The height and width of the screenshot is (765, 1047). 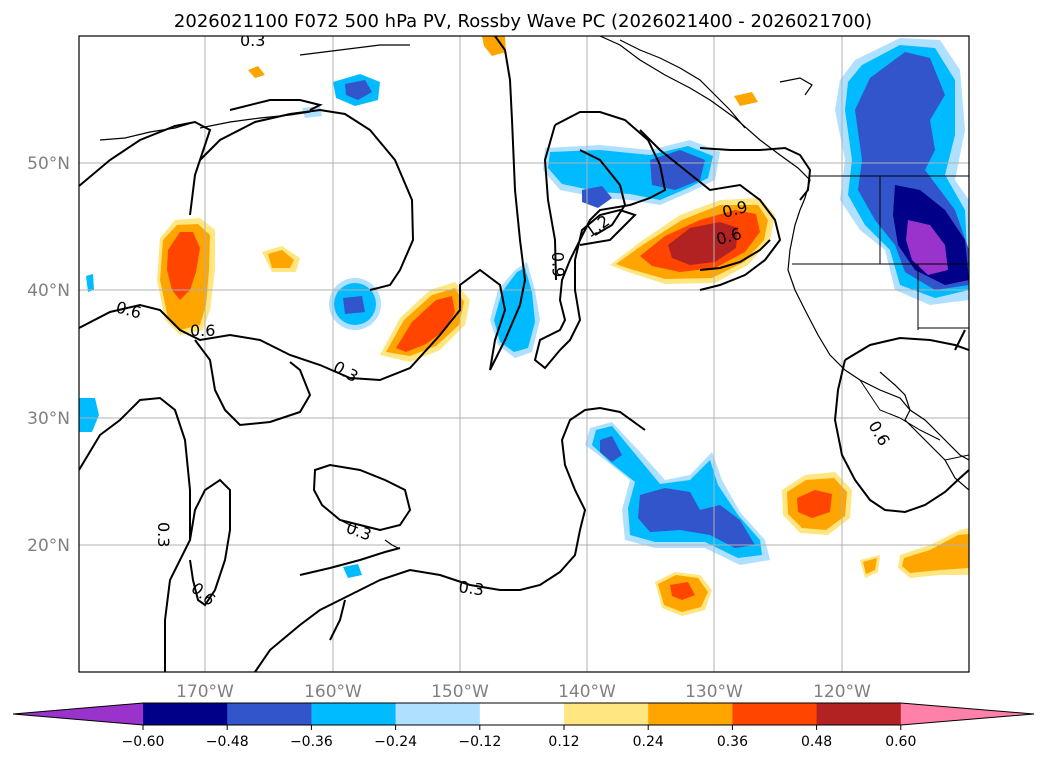 What do you see at coordinates (48, 164) in the screenshot?
I see `lat-label-50n: 50°N` at bounding box center [48, 164].